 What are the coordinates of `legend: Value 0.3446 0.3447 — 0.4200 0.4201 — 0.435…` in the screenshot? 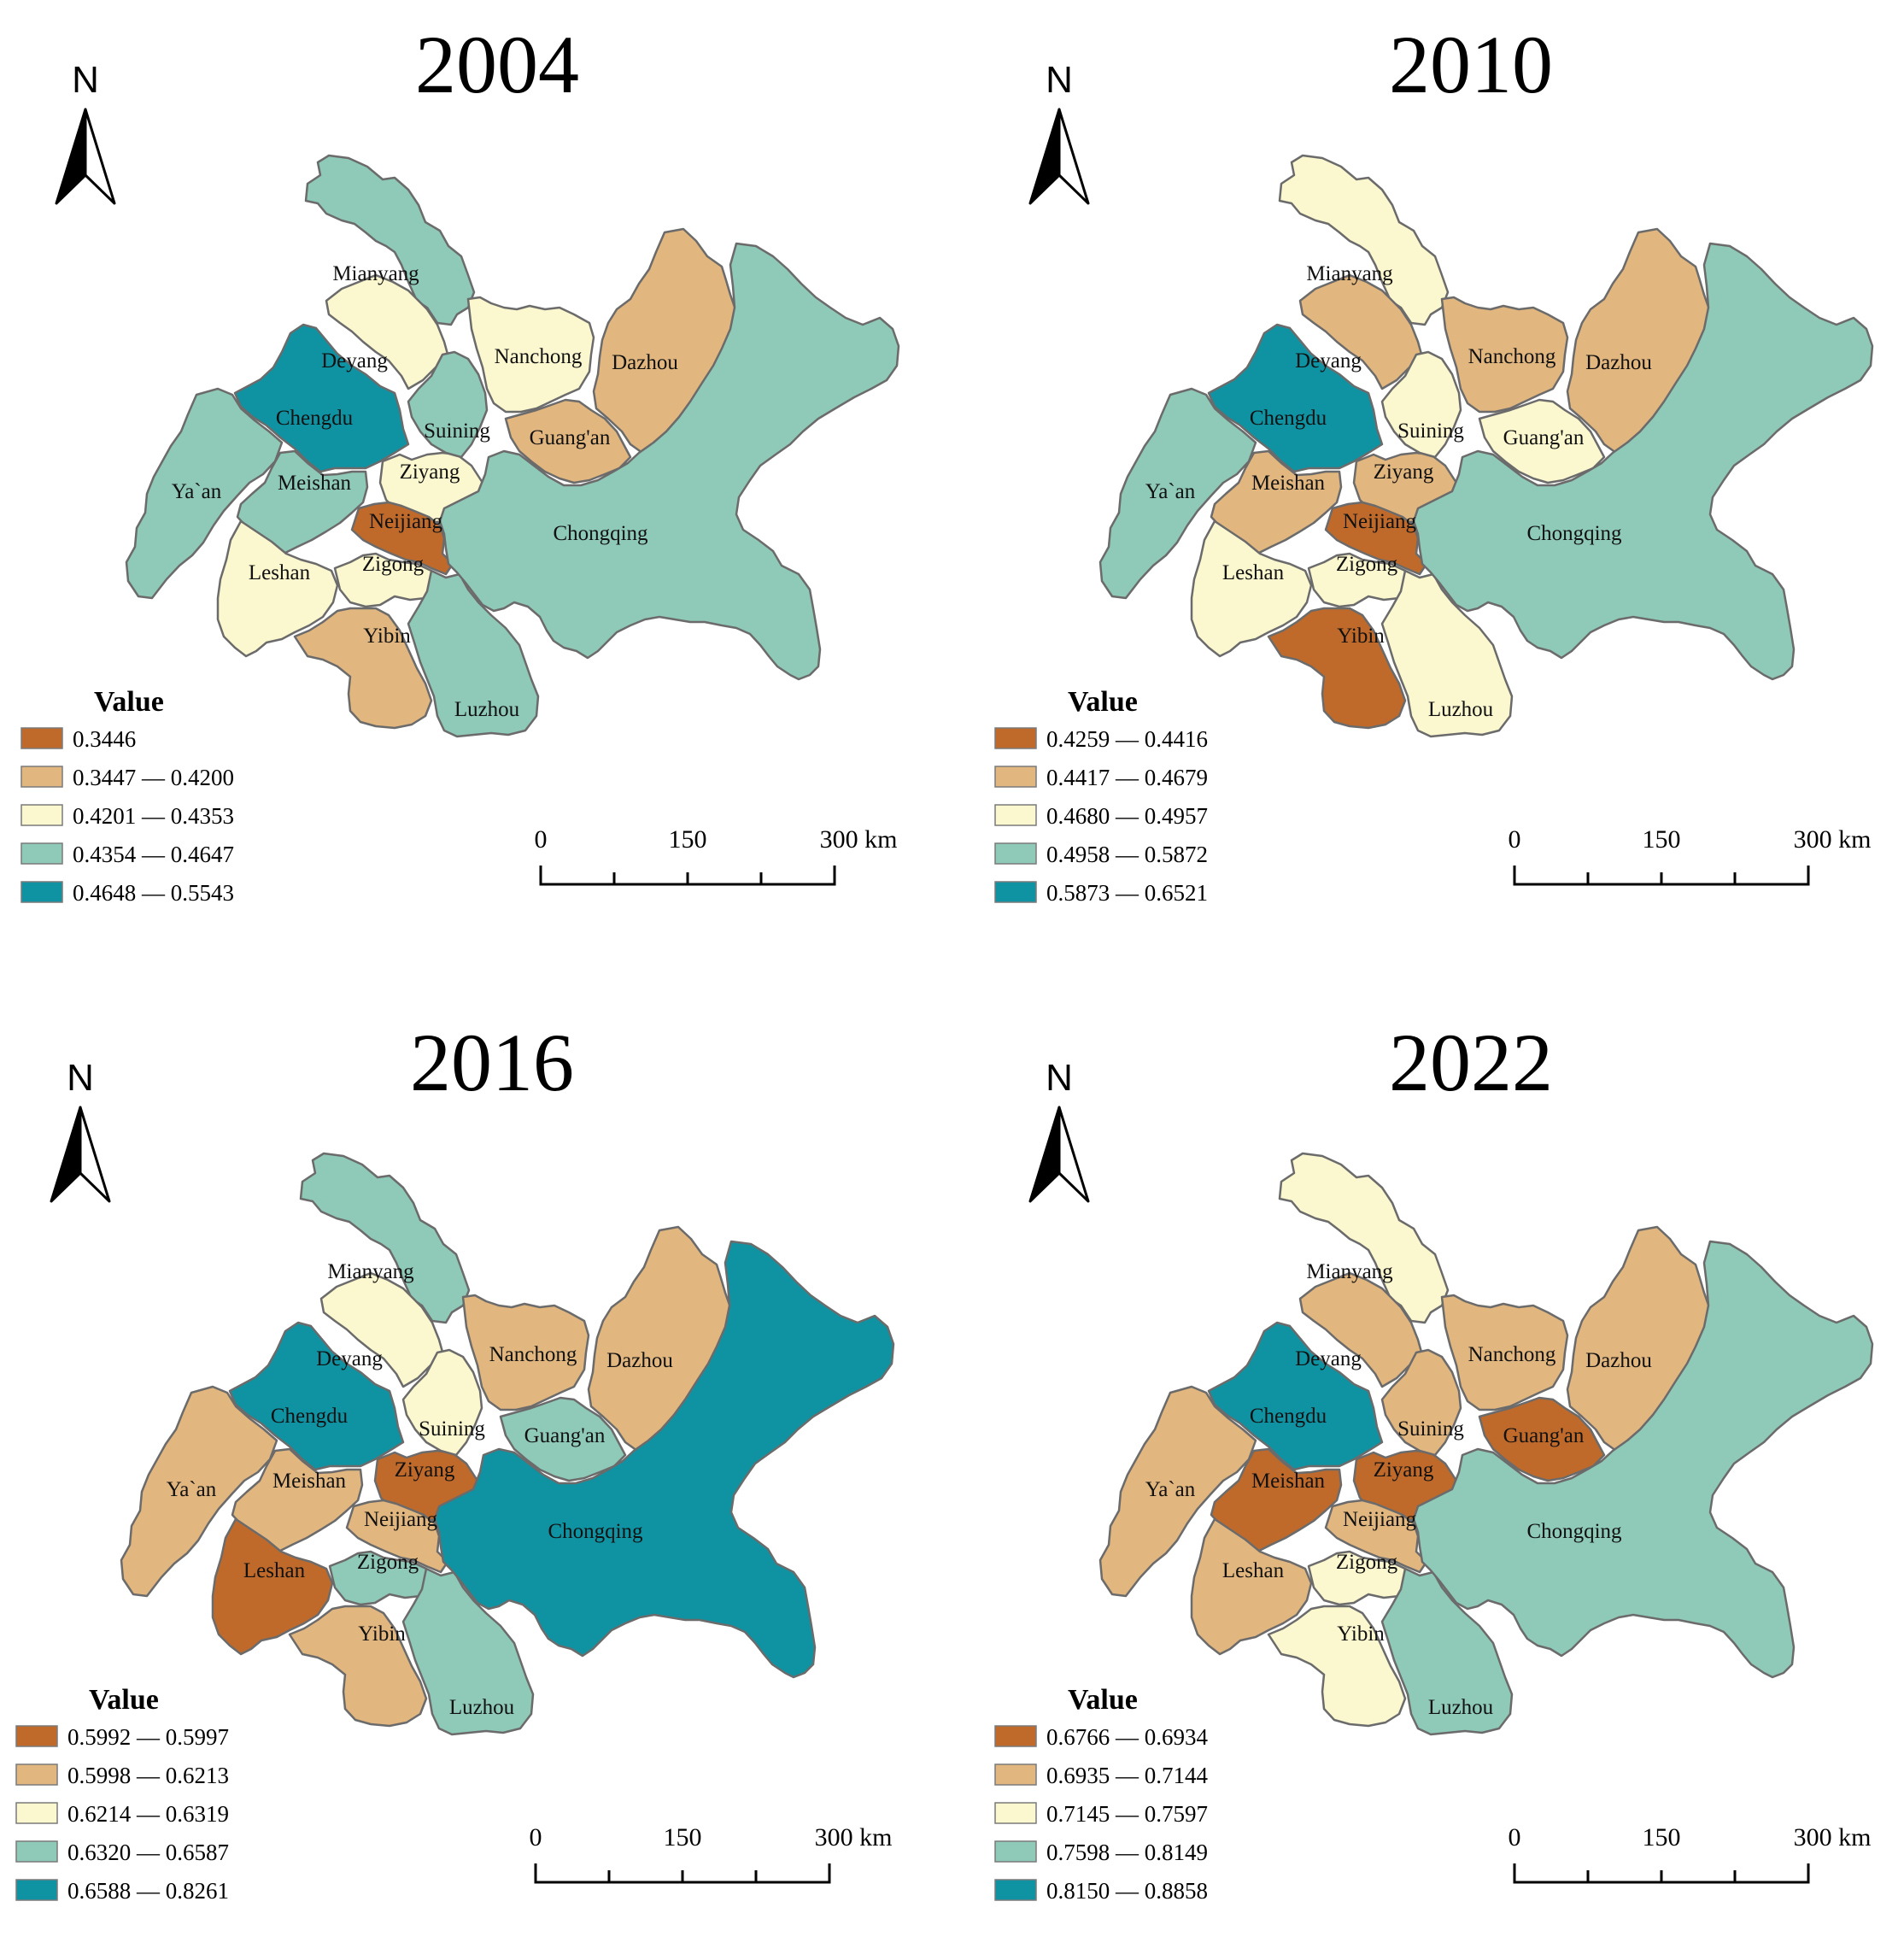 It's located at (127, 796).